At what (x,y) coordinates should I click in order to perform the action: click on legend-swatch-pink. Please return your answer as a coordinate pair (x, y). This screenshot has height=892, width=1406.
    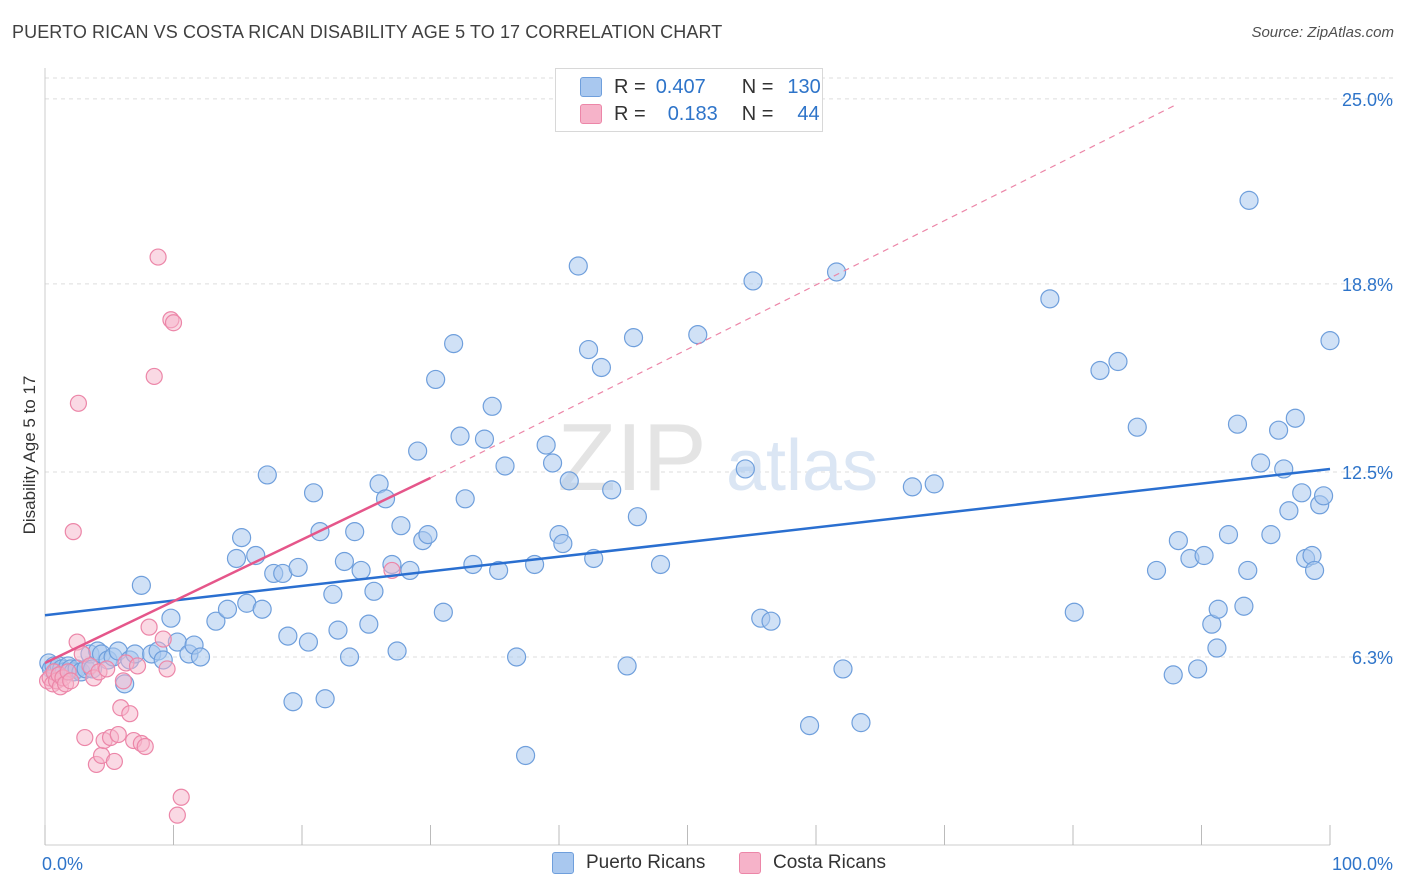
    Looking at the image, I should click on (591, 114).